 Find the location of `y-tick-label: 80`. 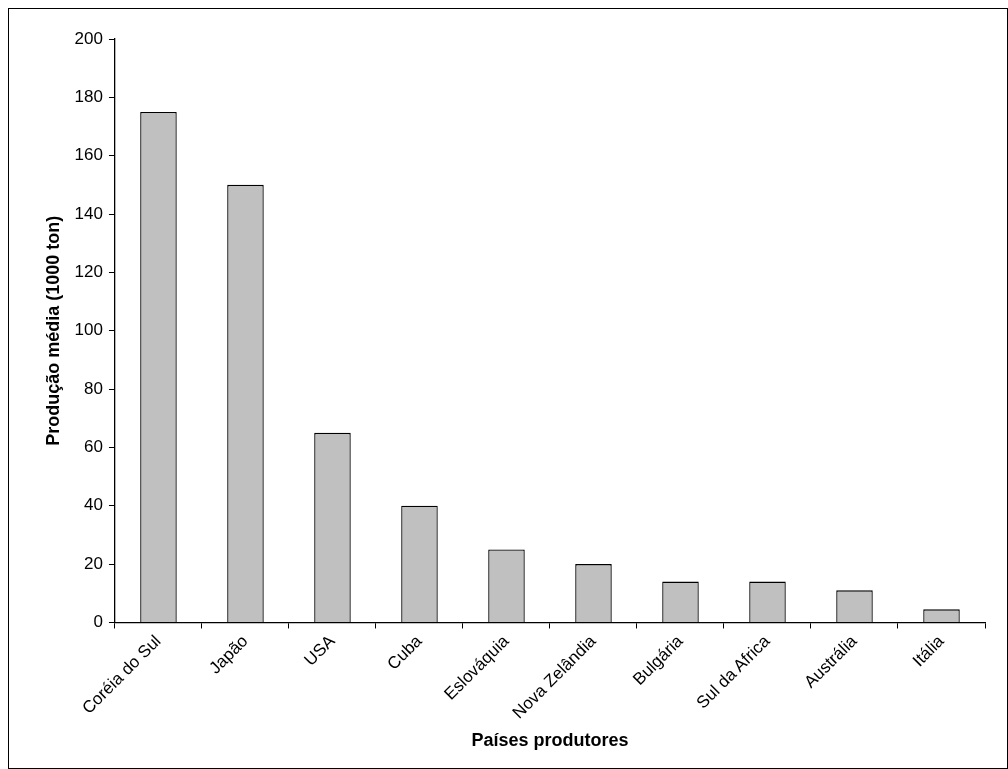

y-tick-label: 80 is located at coordinates (93, 388).